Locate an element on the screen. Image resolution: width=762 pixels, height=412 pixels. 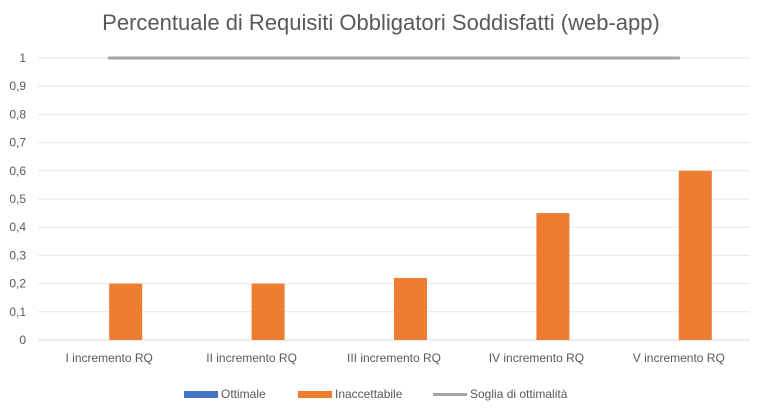
legend-item-ottimale: Ottimale is located at coordinates (225, 394).